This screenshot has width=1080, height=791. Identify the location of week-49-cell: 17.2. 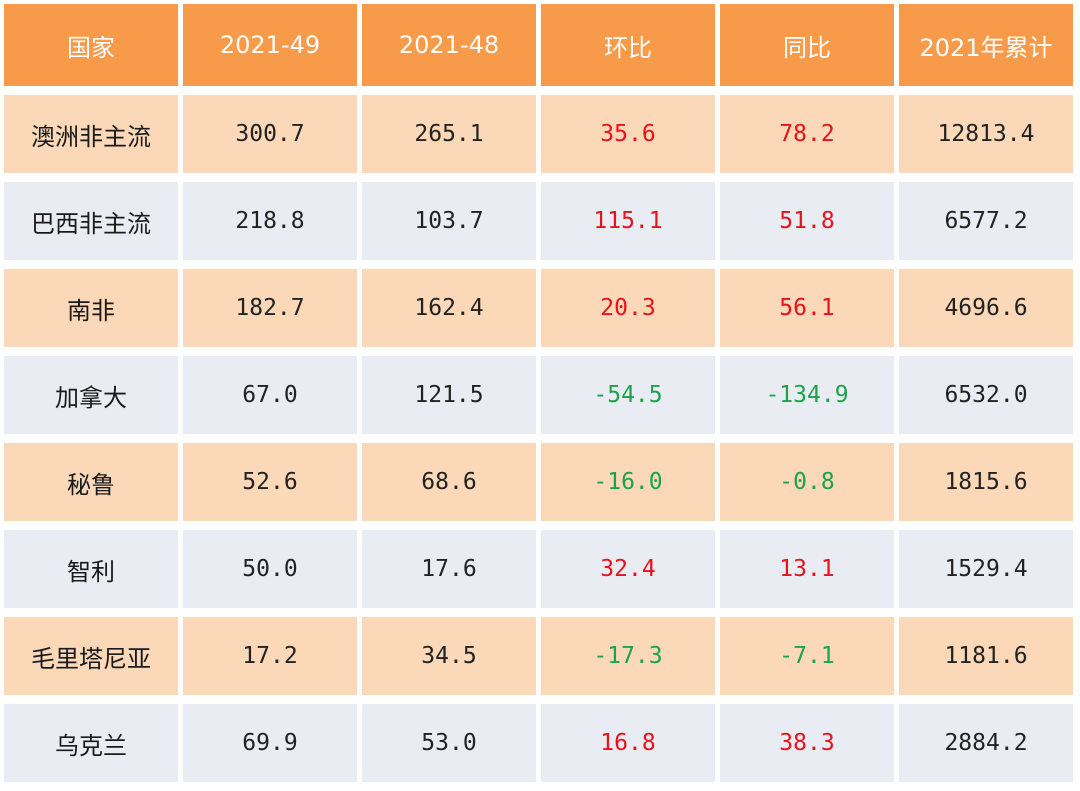
(270, 656).